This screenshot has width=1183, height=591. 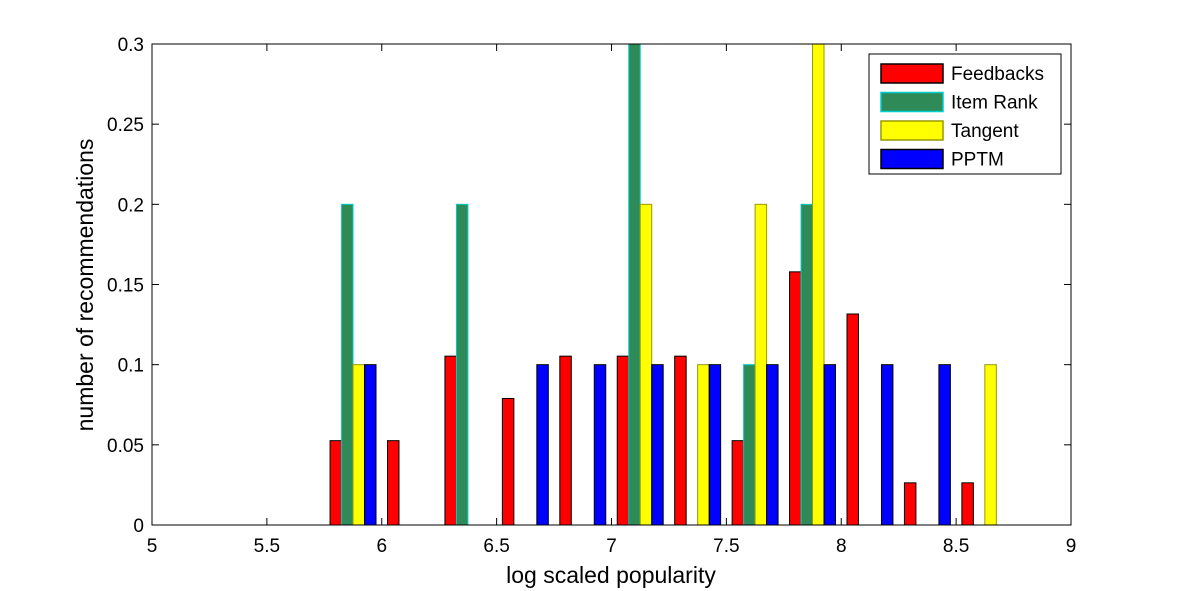 What do you see at coordinates (1071, 546) in the screenshot?
I see `x-tick-label: 9` at bounding box center [1071, 546].